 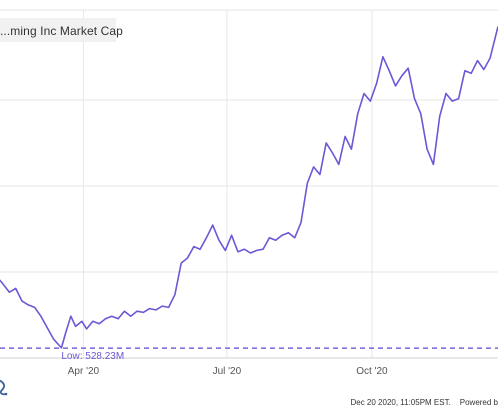 I want to click on low-label: Low: 528.23M, so click(x=92, y=356).